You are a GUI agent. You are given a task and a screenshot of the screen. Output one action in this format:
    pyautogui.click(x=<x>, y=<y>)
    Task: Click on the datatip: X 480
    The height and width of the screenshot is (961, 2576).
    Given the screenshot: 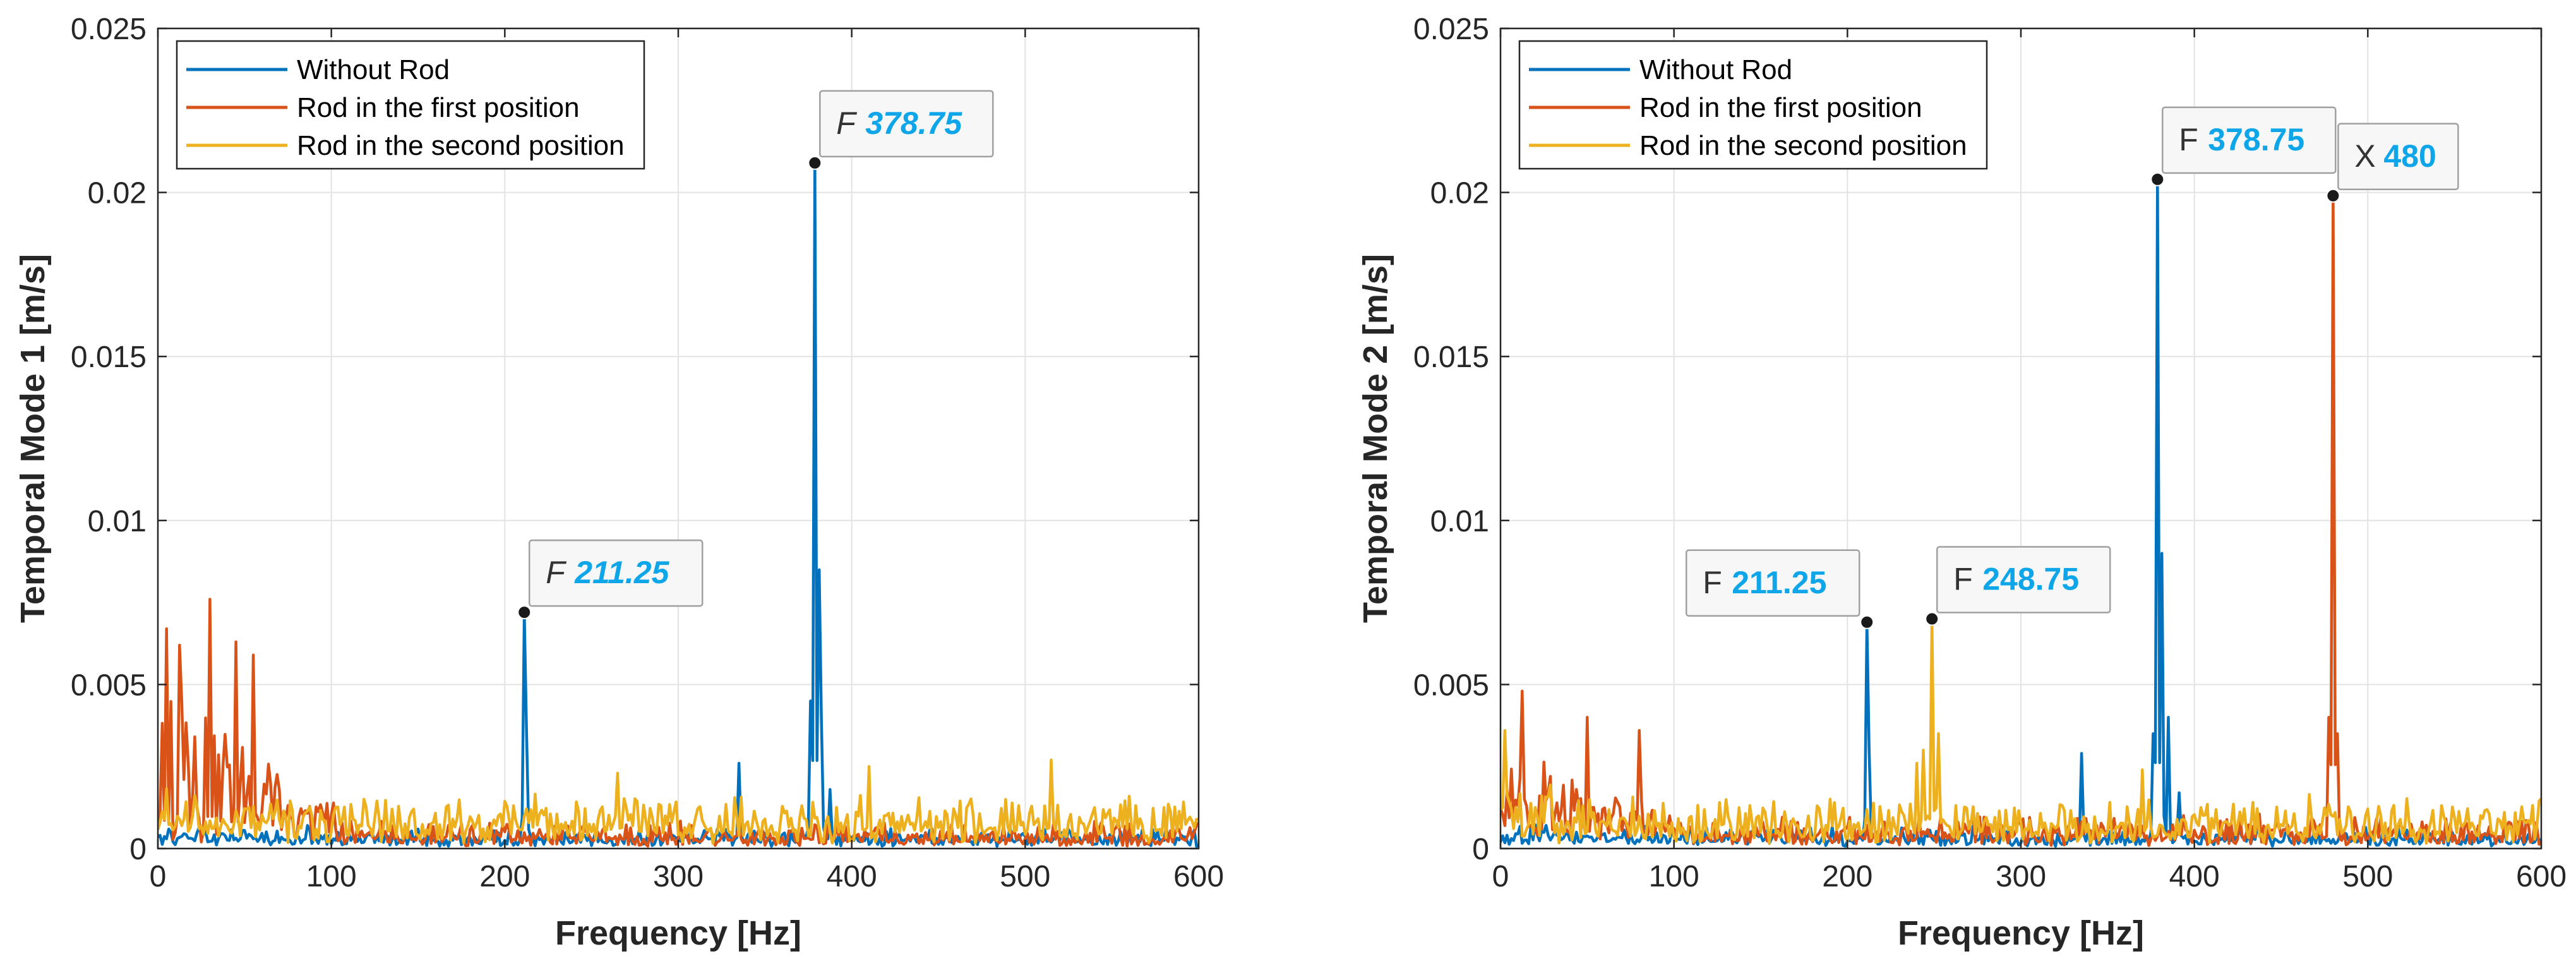 What is the action you would take?
    pyautogui.click(x=2392, y=163)
    